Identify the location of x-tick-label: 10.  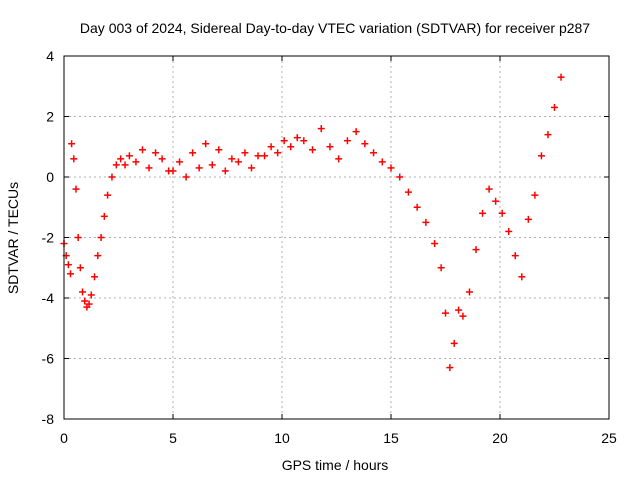
(282, 438).